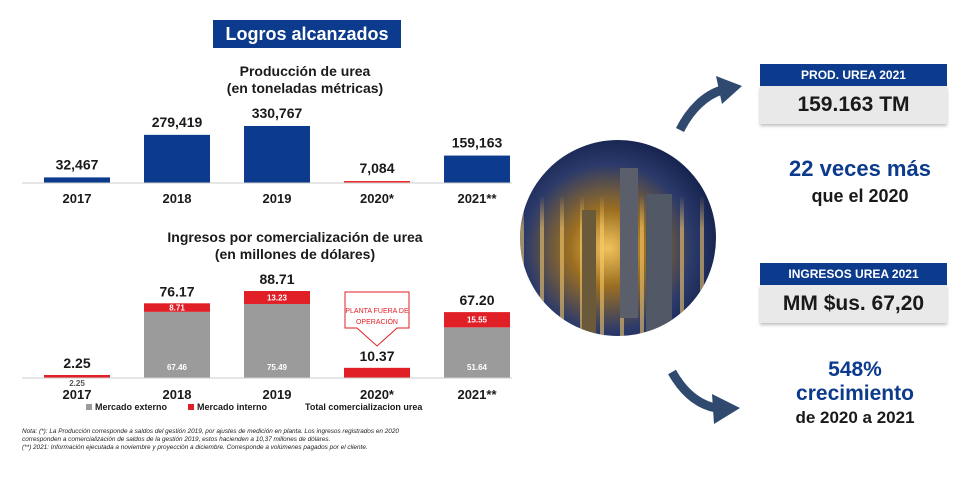  Describe the element at coordinates (860, 196) in the screenshot. I see `prod-stat-detail: que el 2020` at that location.